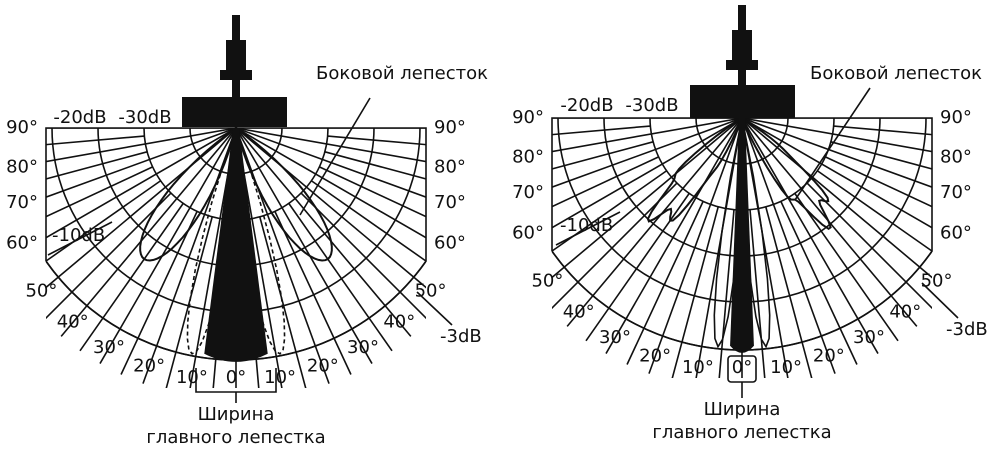  I want to click on db-label: -30dB, so click(144, 117).